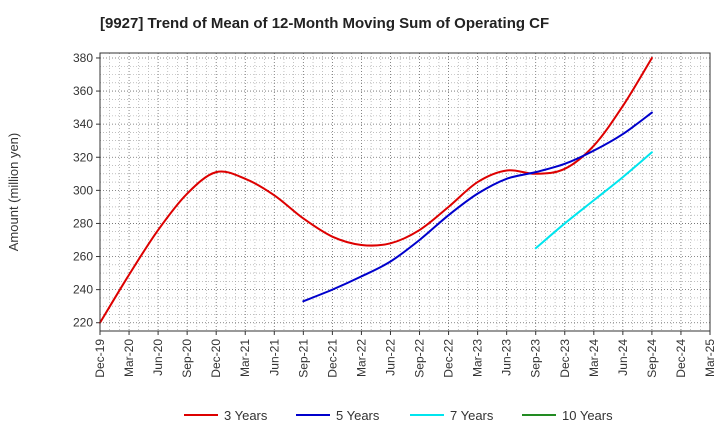 The image size is (720, 440). Describe the element at coordinates (83, 290) in the screenshot. I see `y-tick-label: 240` at that location.